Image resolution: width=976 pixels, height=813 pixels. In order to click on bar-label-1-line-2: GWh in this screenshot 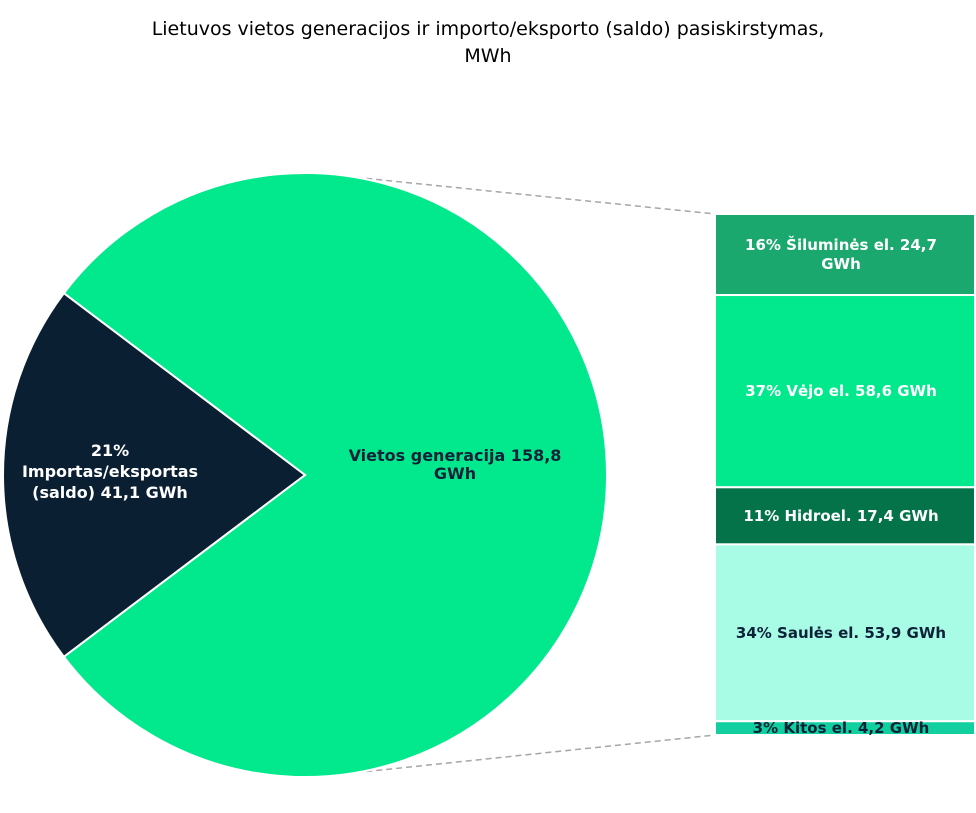, I will do `click(841, 264)`.